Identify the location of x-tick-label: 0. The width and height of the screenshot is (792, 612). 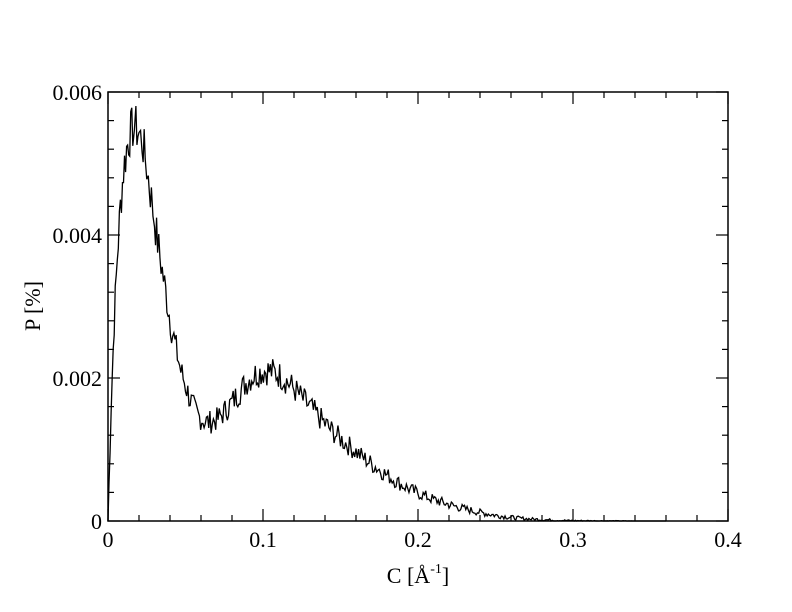
(108, 539).